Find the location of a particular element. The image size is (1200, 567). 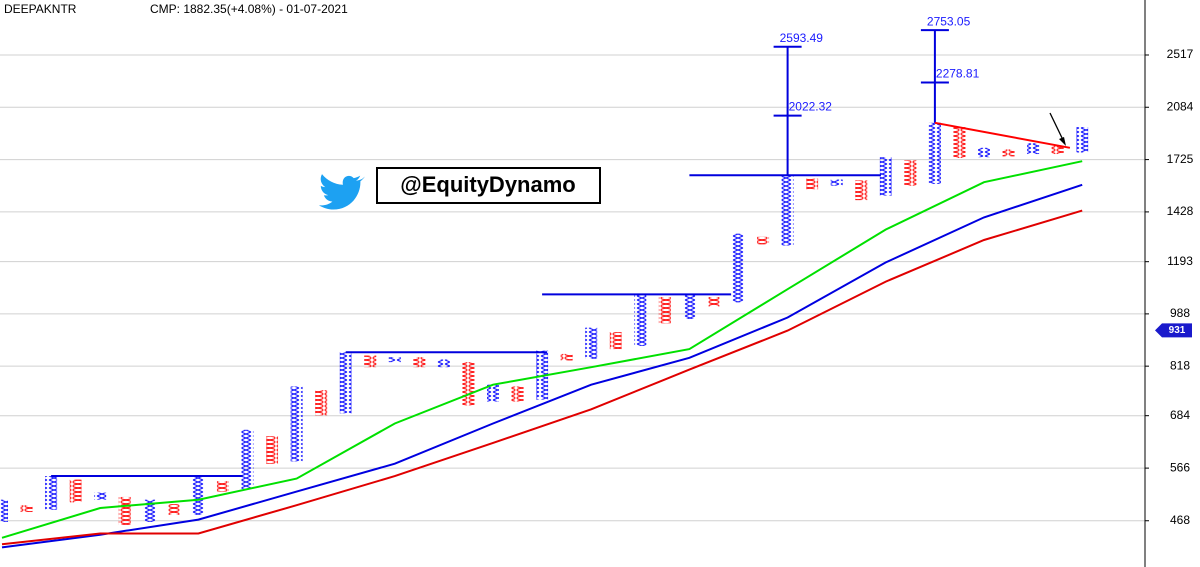

last-price-label: 931 is located at coordinates (1177, 330).